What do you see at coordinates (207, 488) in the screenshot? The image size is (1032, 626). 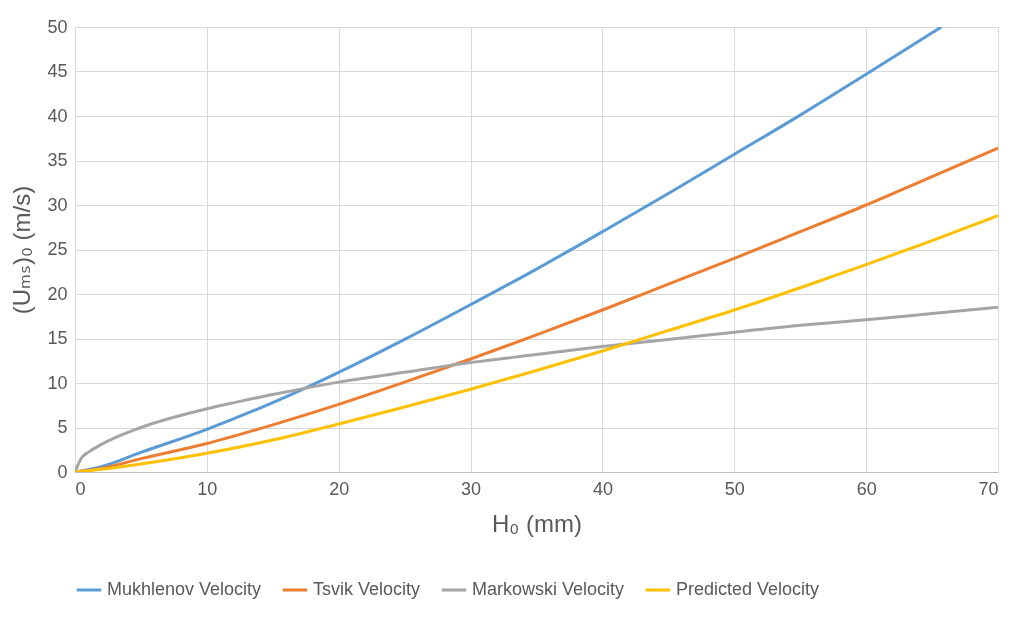 I see `x-tick-label: 10` at bounding box center [207, 488].